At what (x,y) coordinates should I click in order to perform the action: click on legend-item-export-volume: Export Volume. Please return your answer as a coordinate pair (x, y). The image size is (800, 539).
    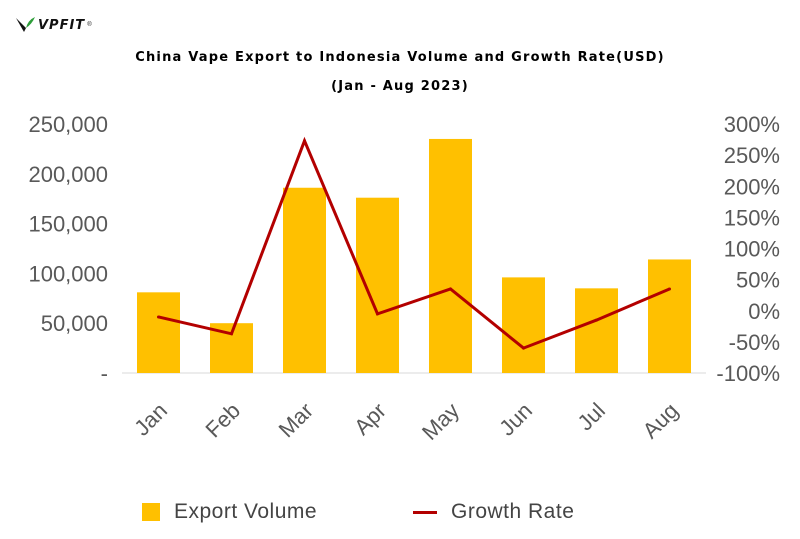
    Looking at the image, I should click on (229, 512).